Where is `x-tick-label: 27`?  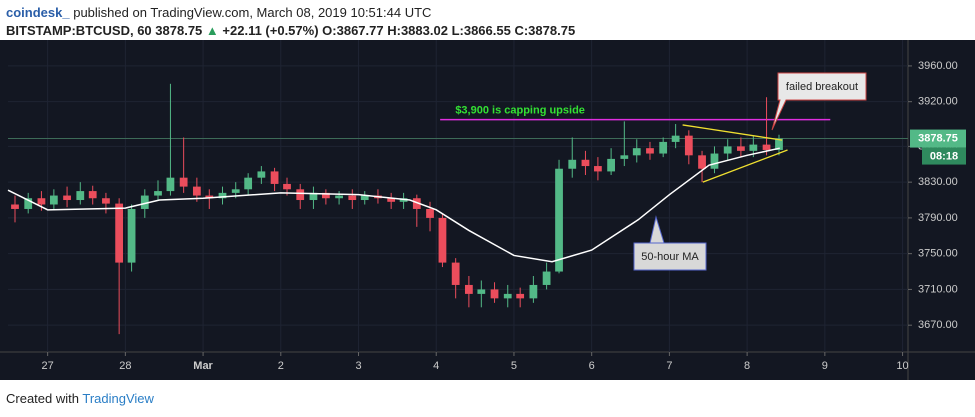 x-tick-label: 27 is located at coordinates (48, 366).